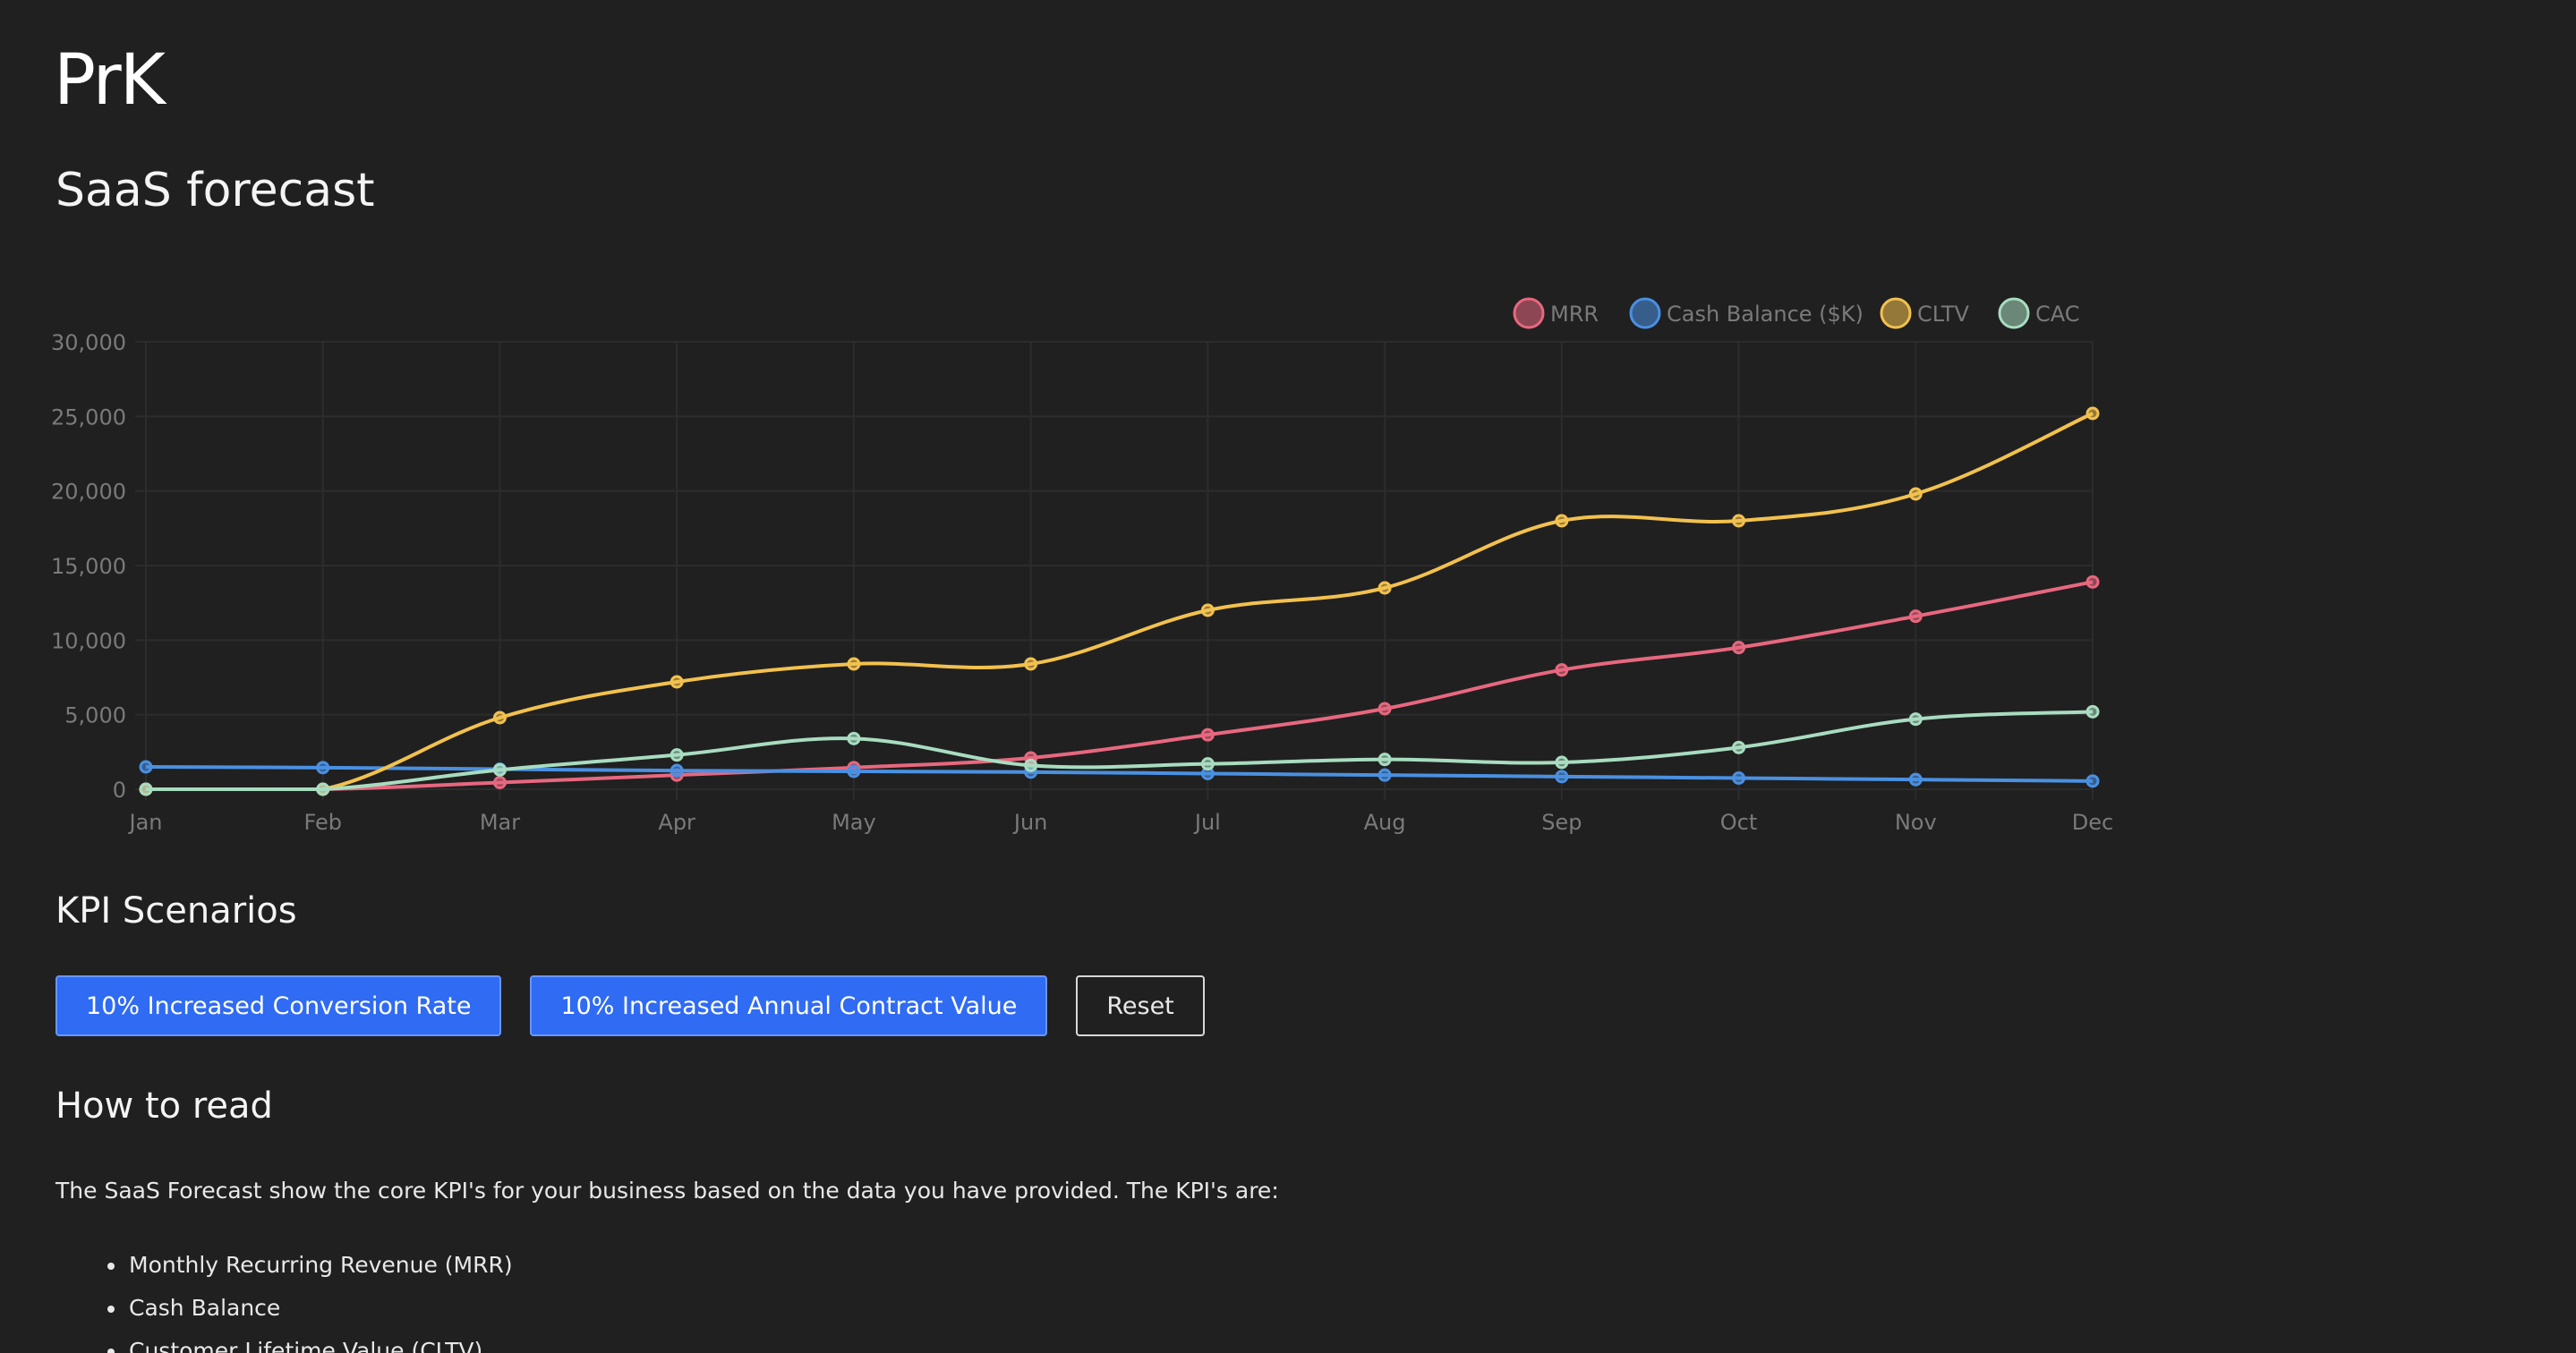 This screenshot has height=1353, width=2576. Describe the element at coordinates (1207, 822) in the screenshot. I see `x-tick-label: Jul` at that location.